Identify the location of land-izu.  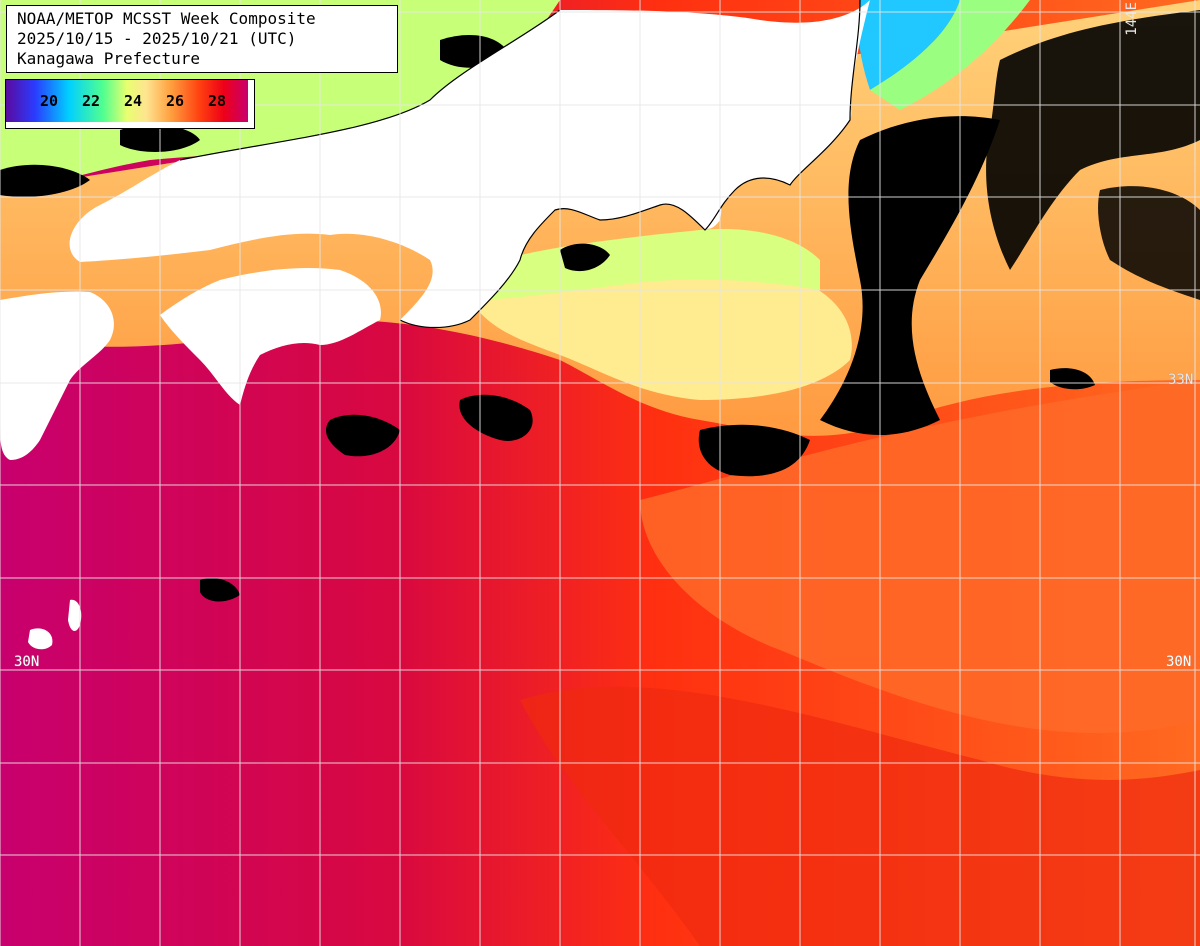
(708, 209).